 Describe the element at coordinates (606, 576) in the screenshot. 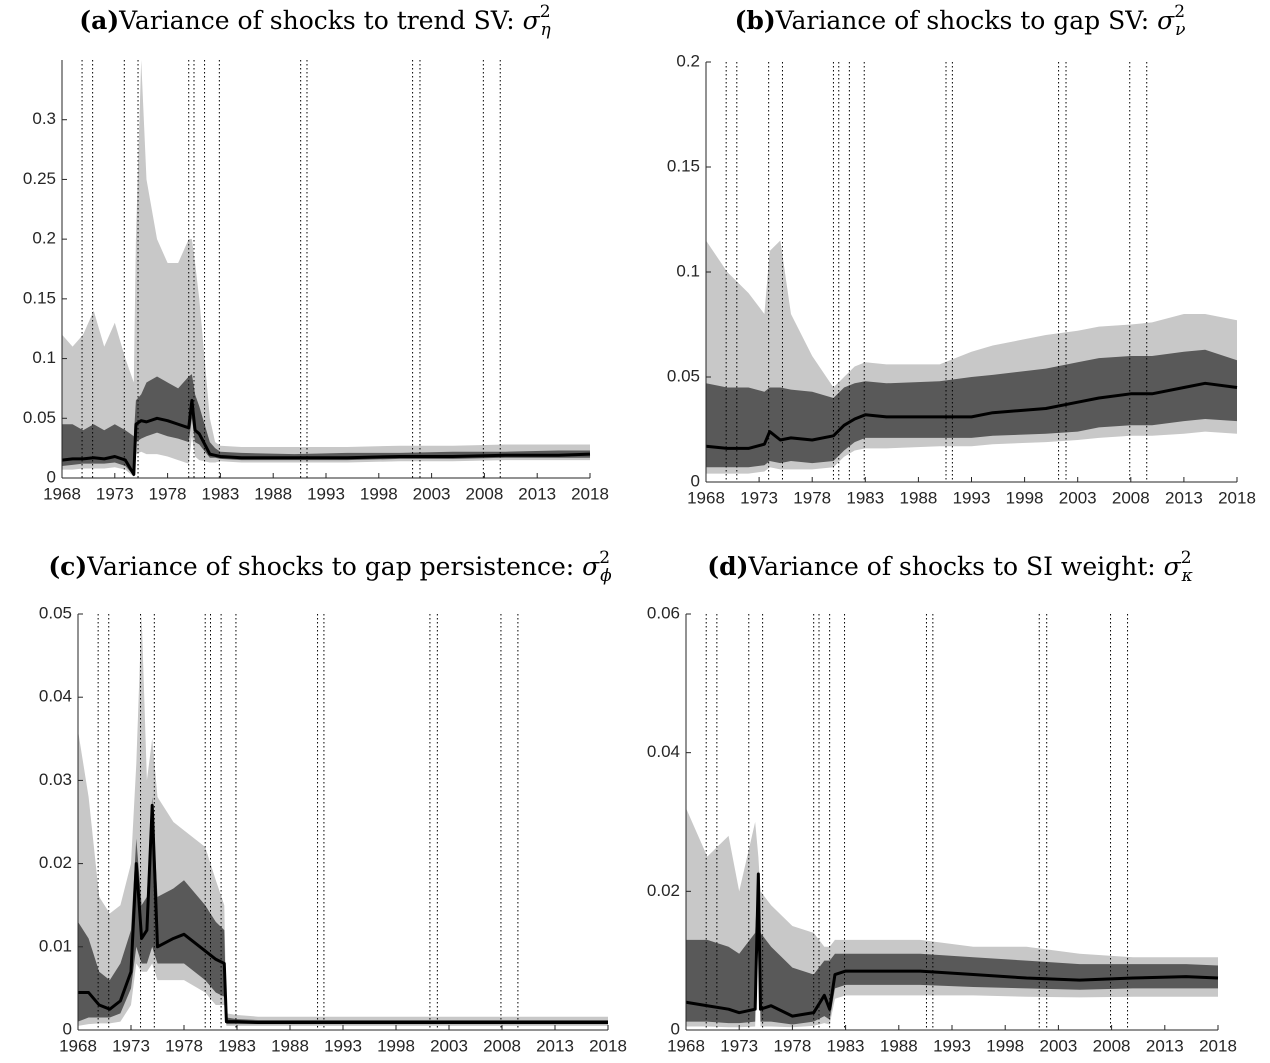

I see `subscript: ϕ` at that location.